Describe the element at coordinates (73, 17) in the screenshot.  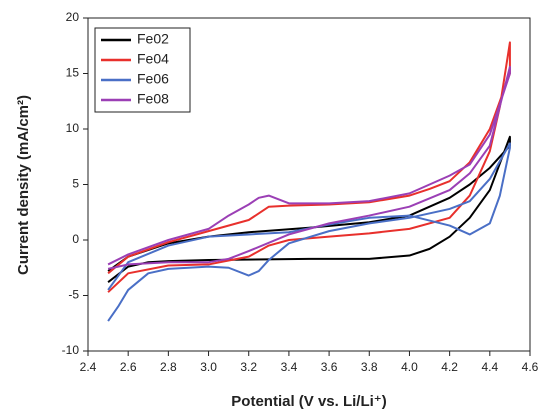
I see `y-tick-label: 20` at that location.